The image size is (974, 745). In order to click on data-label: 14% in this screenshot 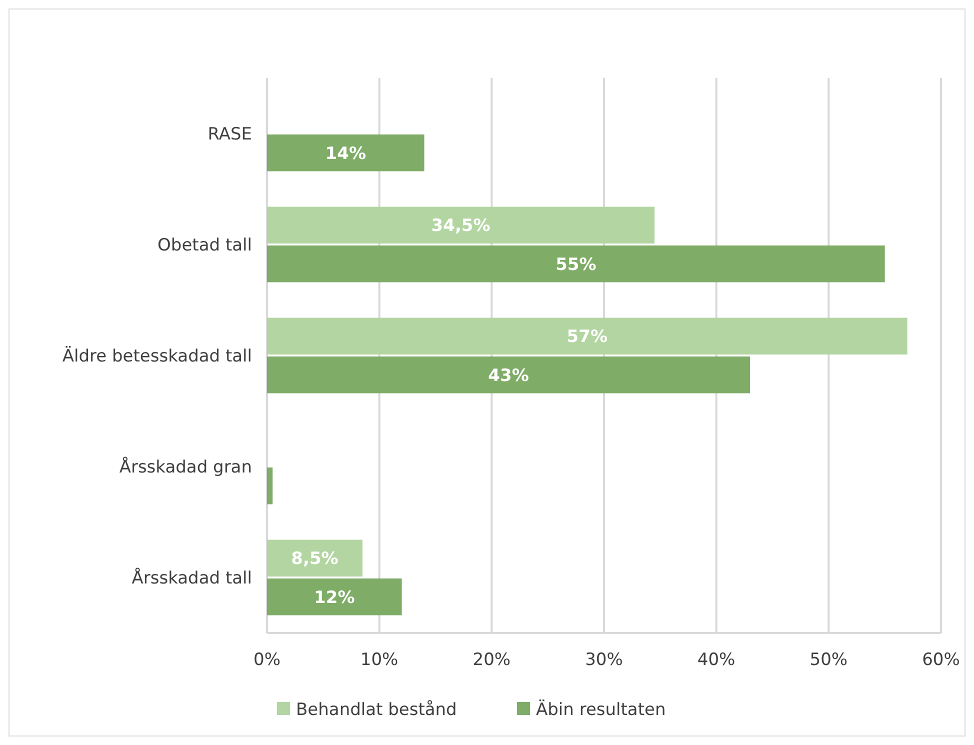, I will do `click(345, 154)`.